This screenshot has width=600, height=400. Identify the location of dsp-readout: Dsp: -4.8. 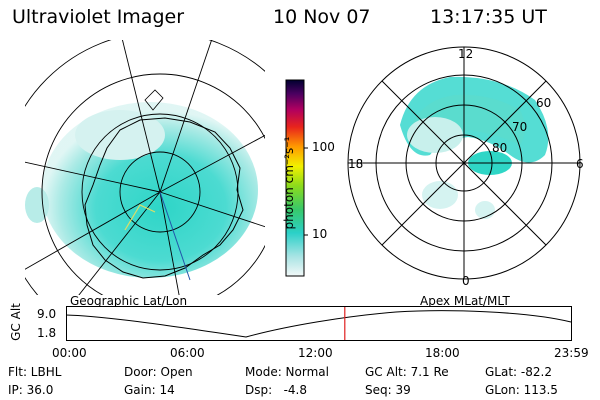
(276, 390).